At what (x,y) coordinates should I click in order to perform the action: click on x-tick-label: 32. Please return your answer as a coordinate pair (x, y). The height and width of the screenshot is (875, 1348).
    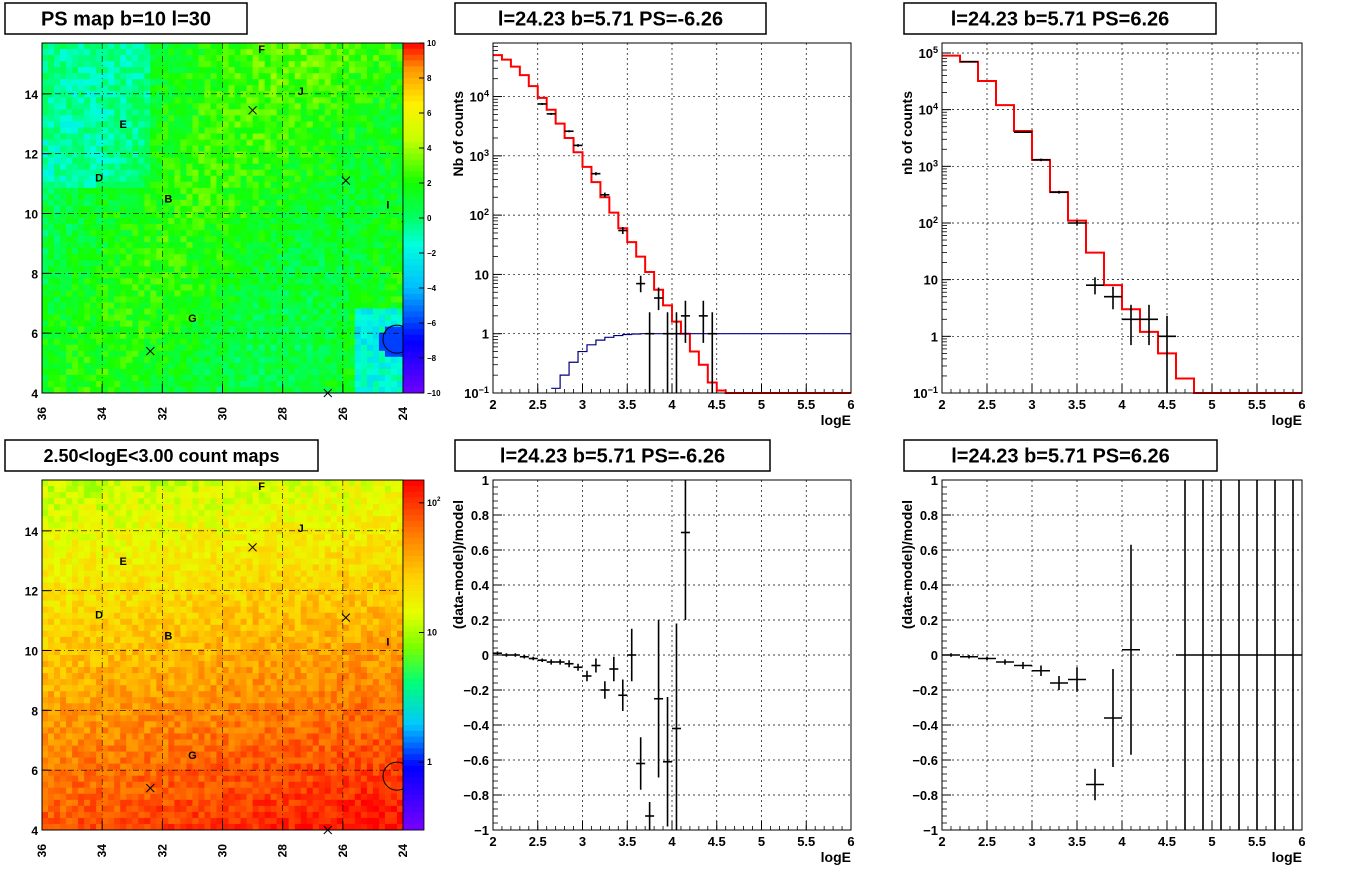
    Looking at the image, I should click on (162, 414).